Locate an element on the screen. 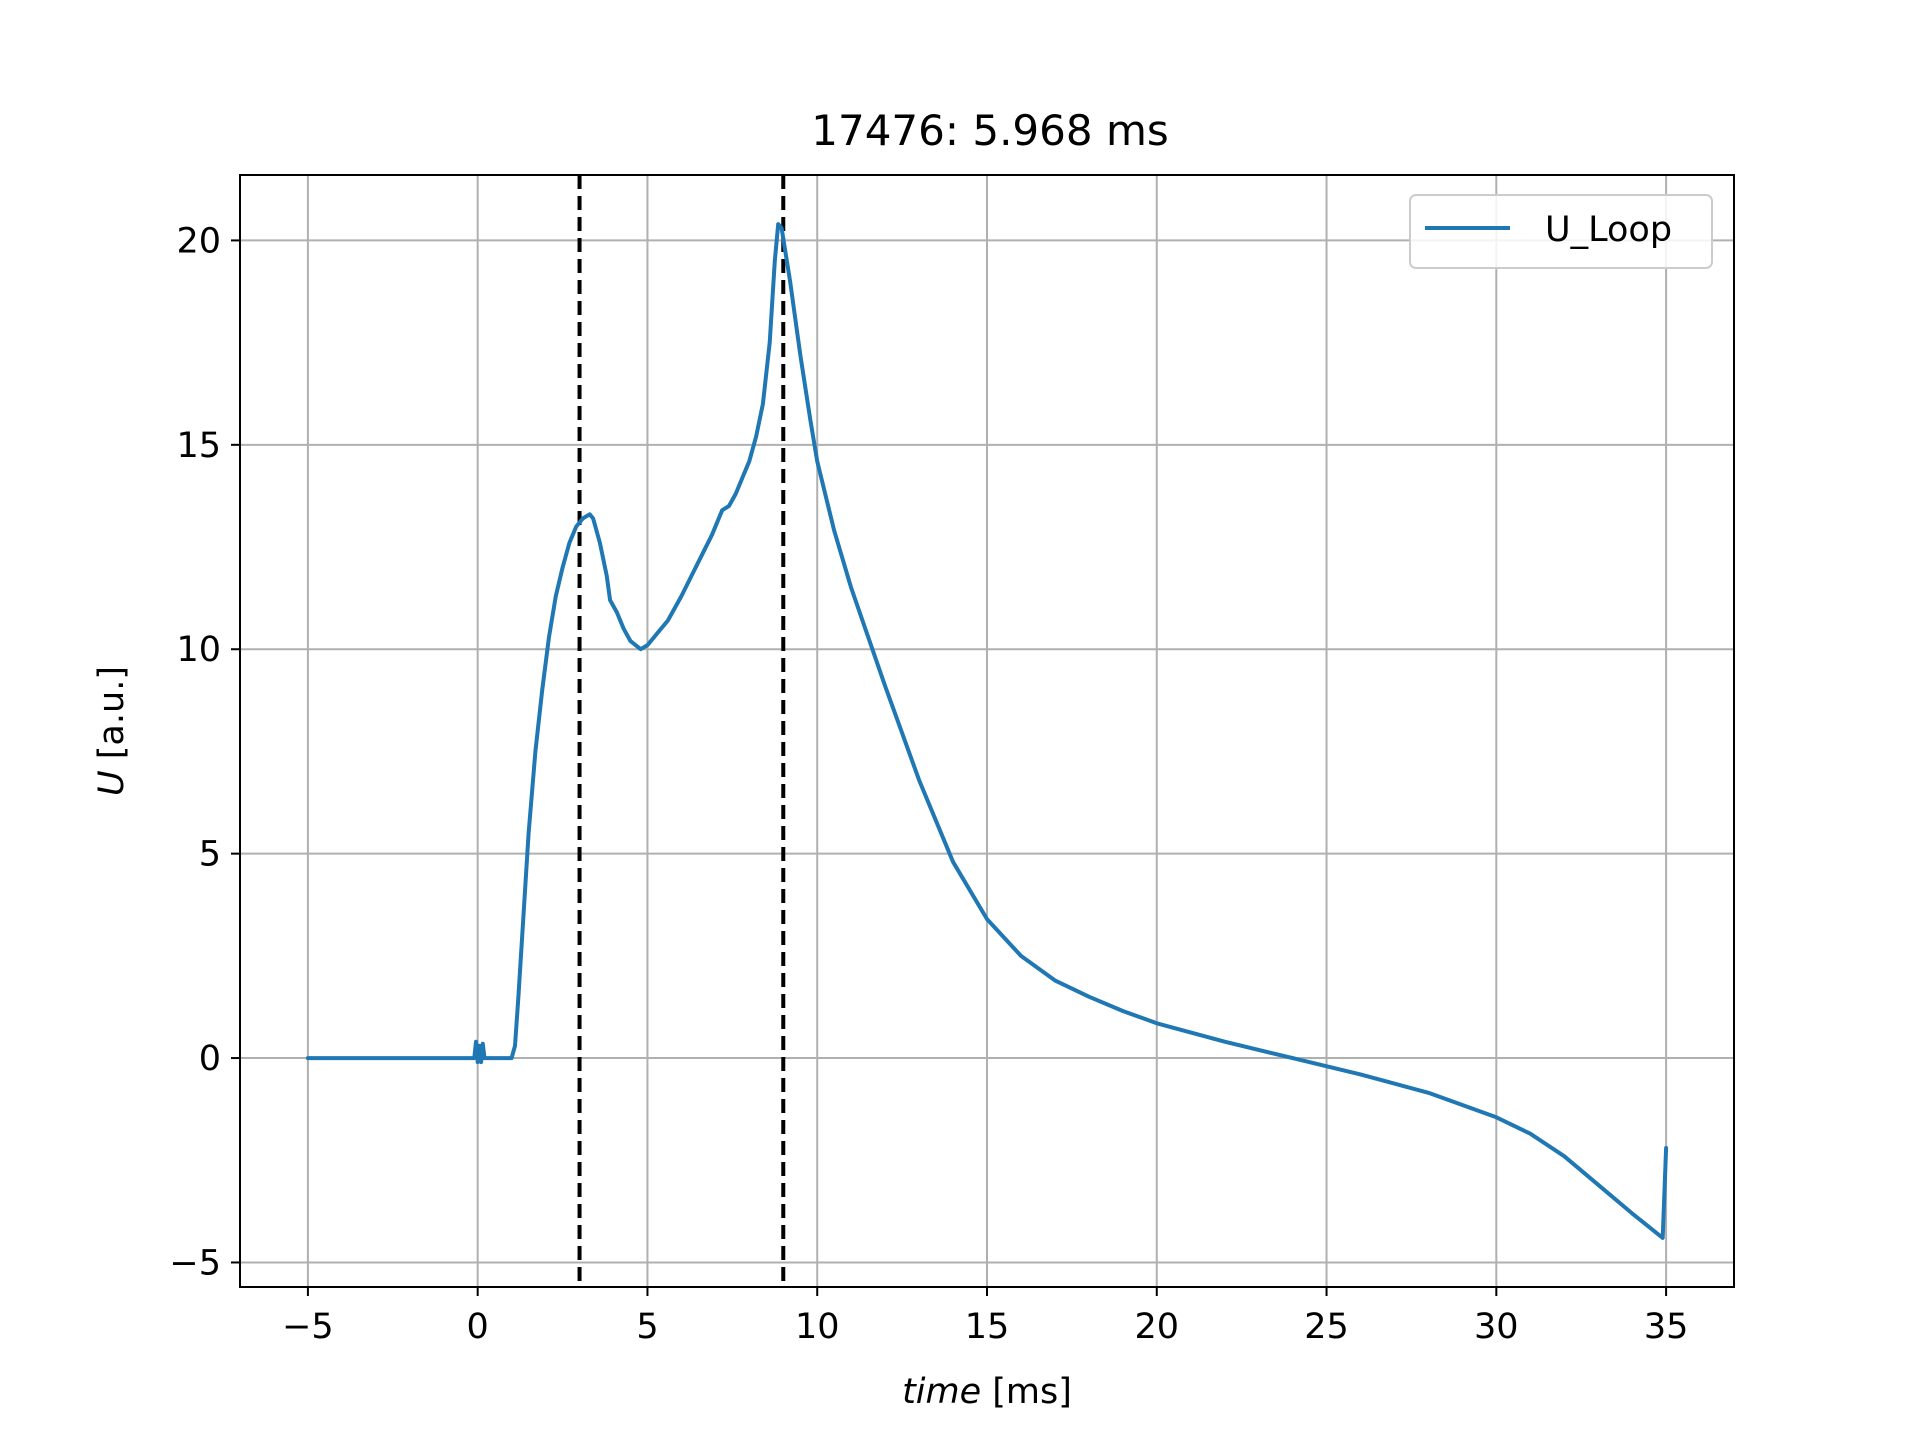  x-tick-label: 15 is located at coordinates (987, 1327).